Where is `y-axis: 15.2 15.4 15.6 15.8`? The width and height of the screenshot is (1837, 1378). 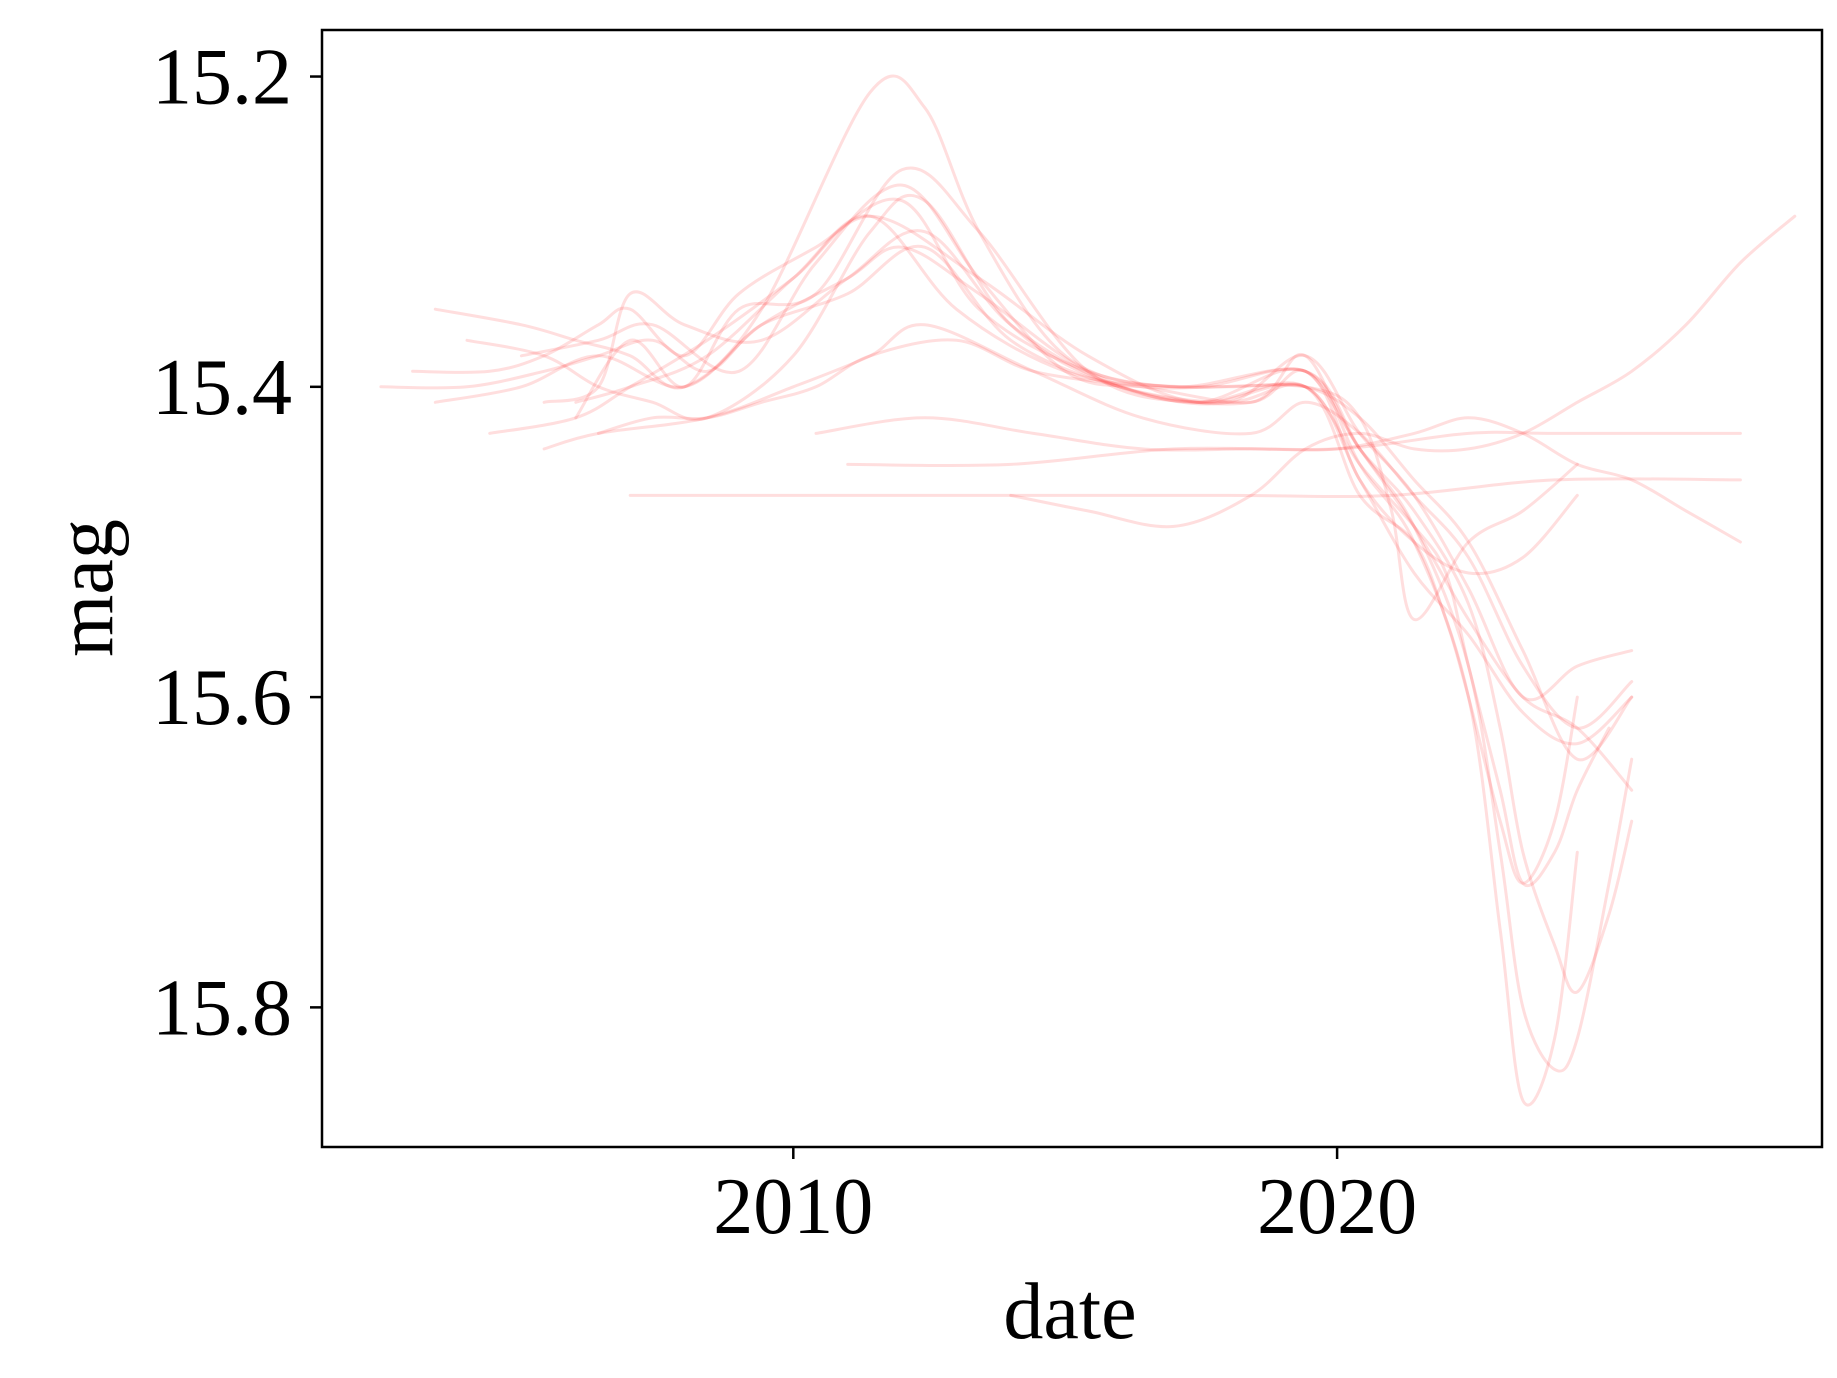 y-axis: 15.2 15.4 15.6 15.8 is located at coordinates (237, 543).